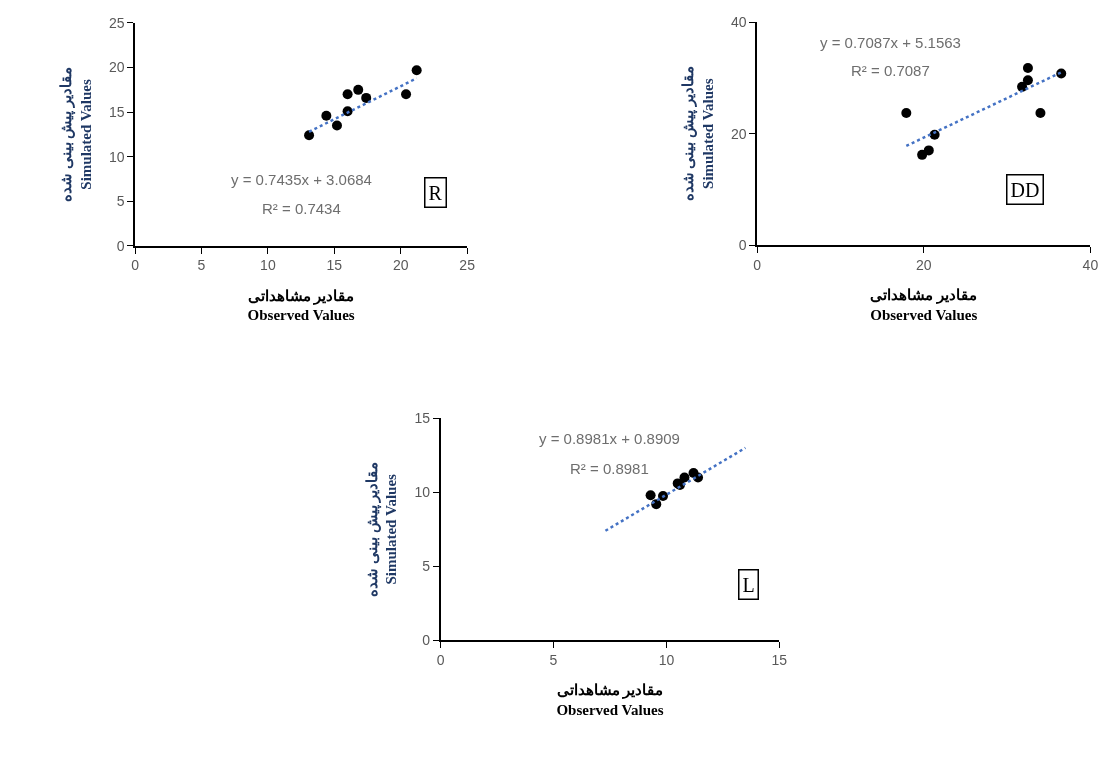  What do you see at coordinates (748, 584) in the screenshot?
I see `text: L` at bounding box center [748, 584].